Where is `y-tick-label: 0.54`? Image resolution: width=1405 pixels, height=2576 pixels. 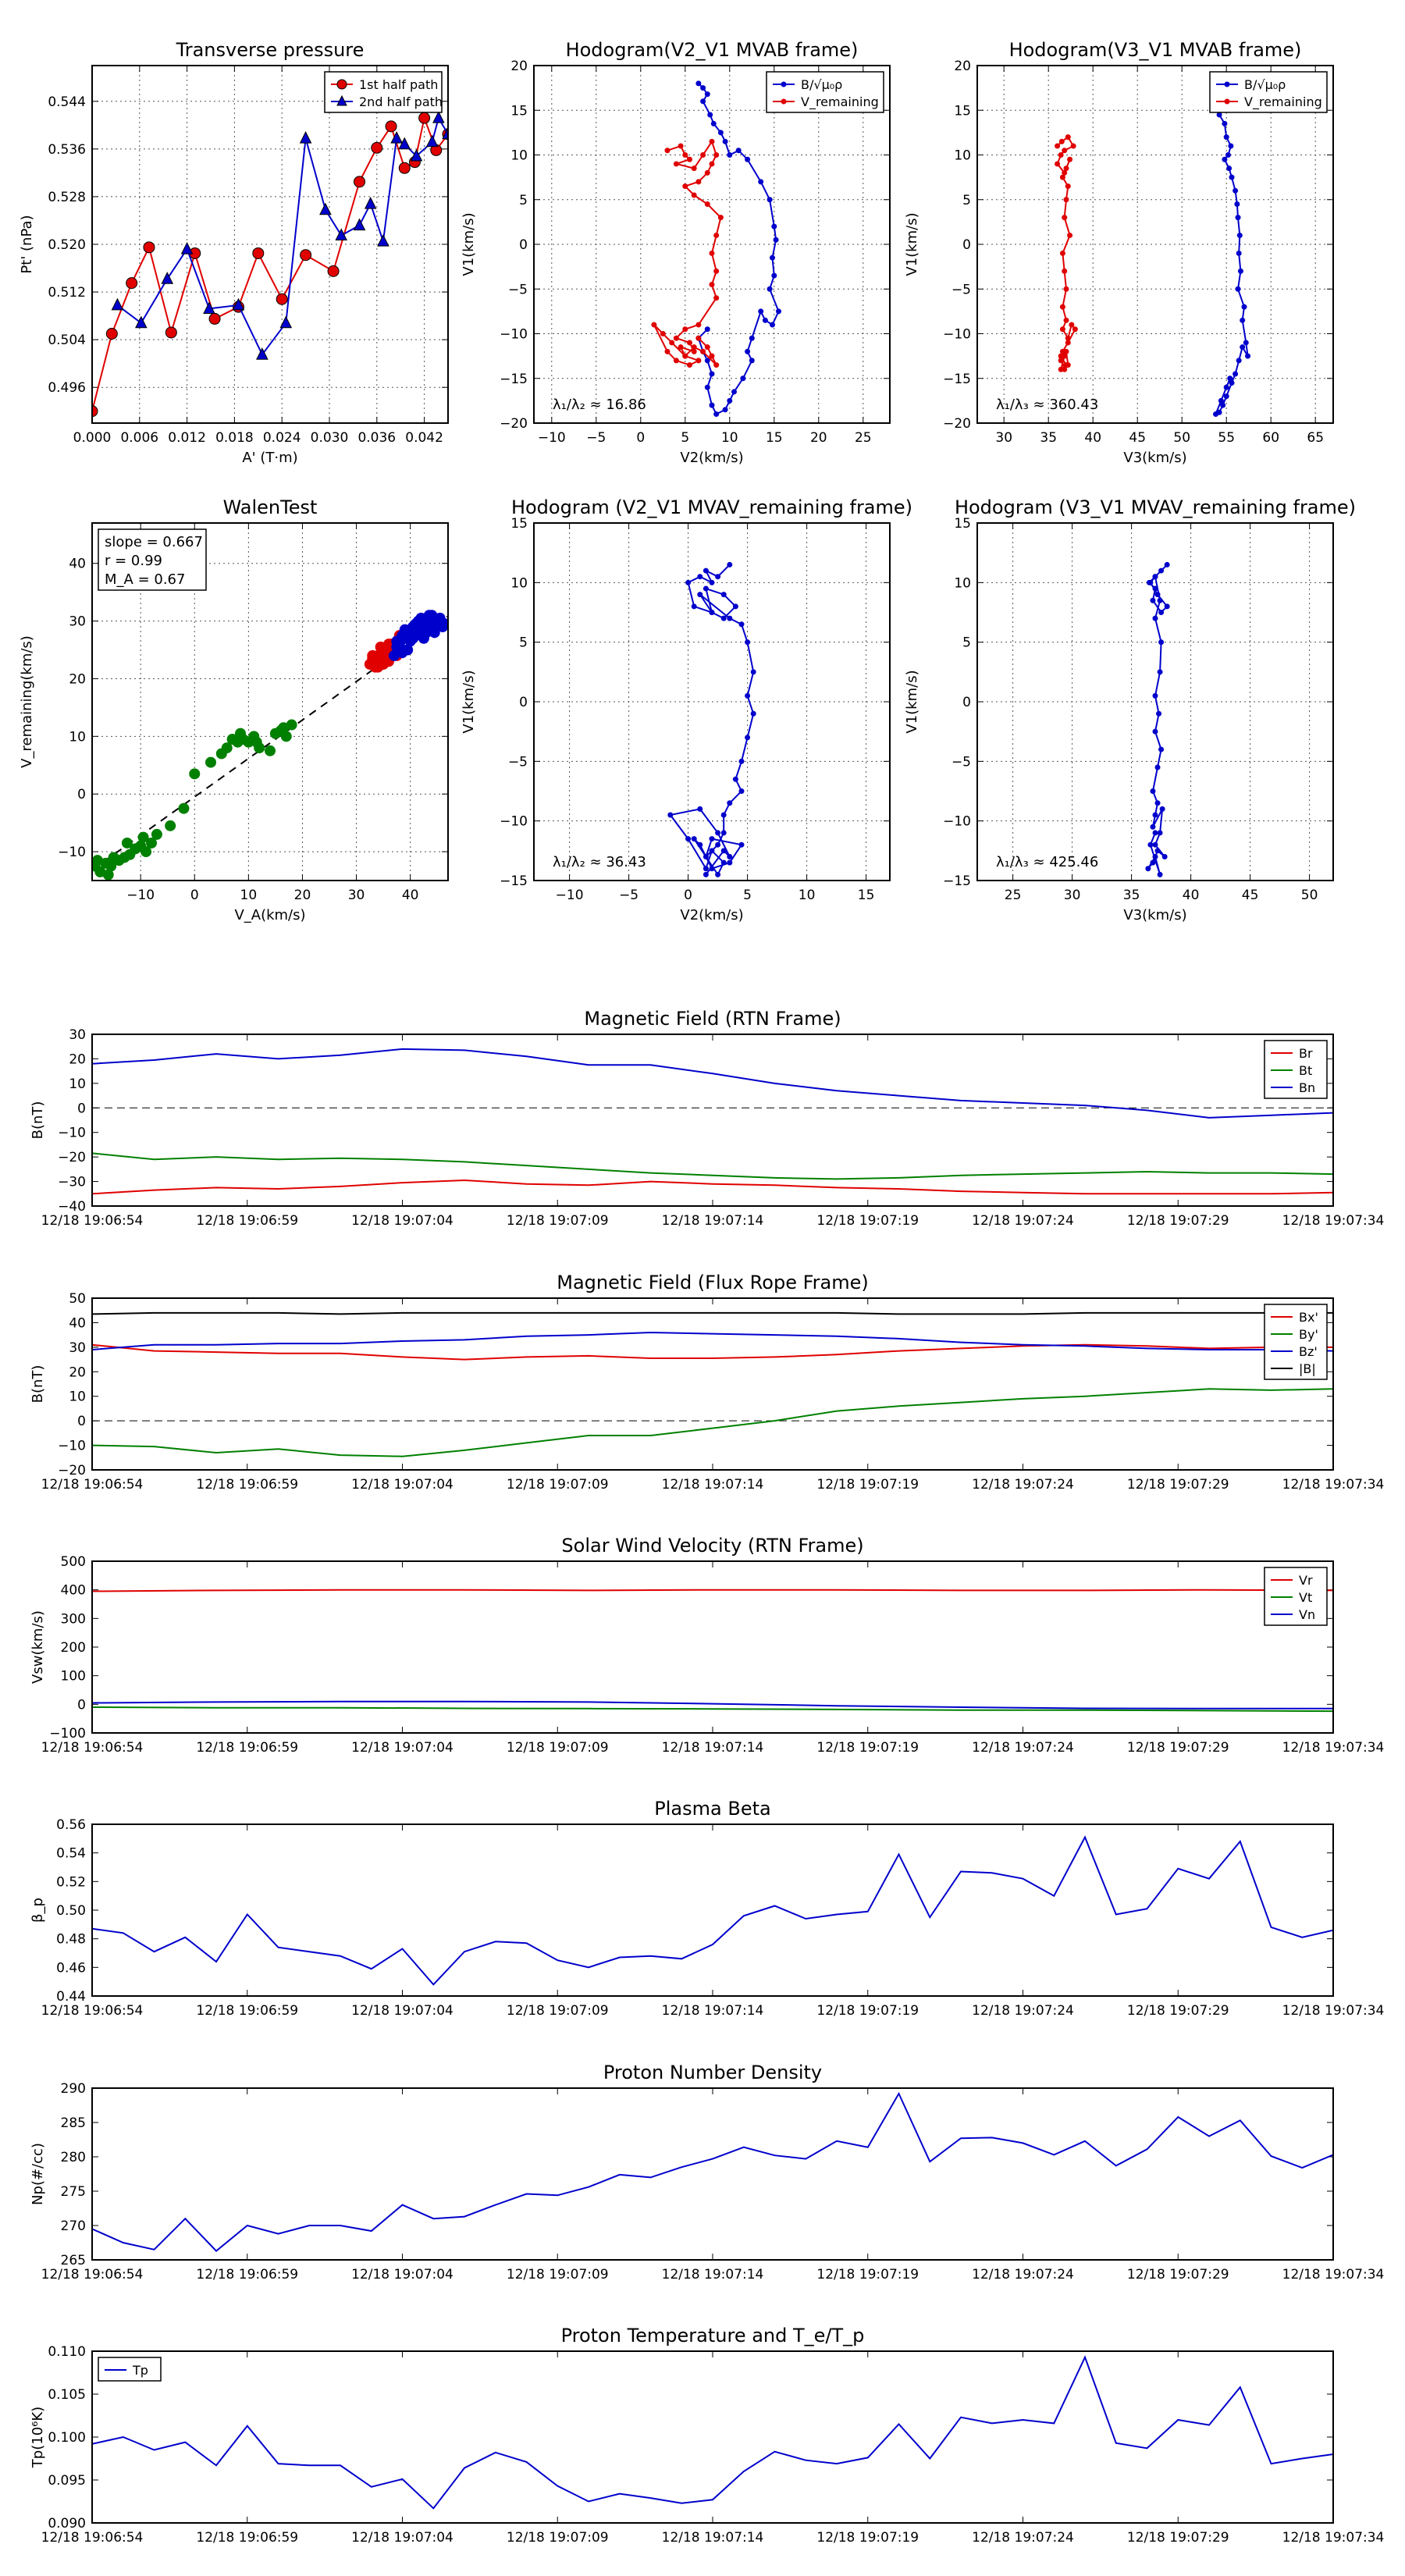
y-tick-label: 0.54 is located at coordinates (71, 1854).